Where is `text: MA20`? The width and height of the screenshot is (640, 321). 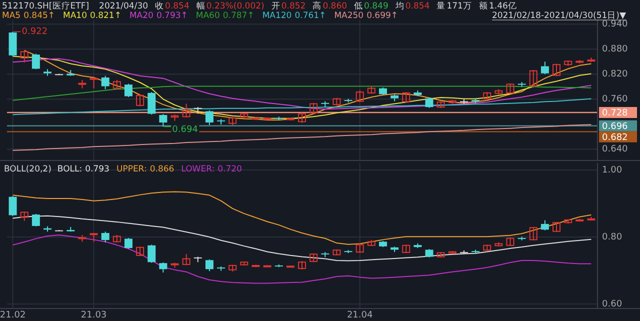
text: MA20 is located at coordinates (141, 15).